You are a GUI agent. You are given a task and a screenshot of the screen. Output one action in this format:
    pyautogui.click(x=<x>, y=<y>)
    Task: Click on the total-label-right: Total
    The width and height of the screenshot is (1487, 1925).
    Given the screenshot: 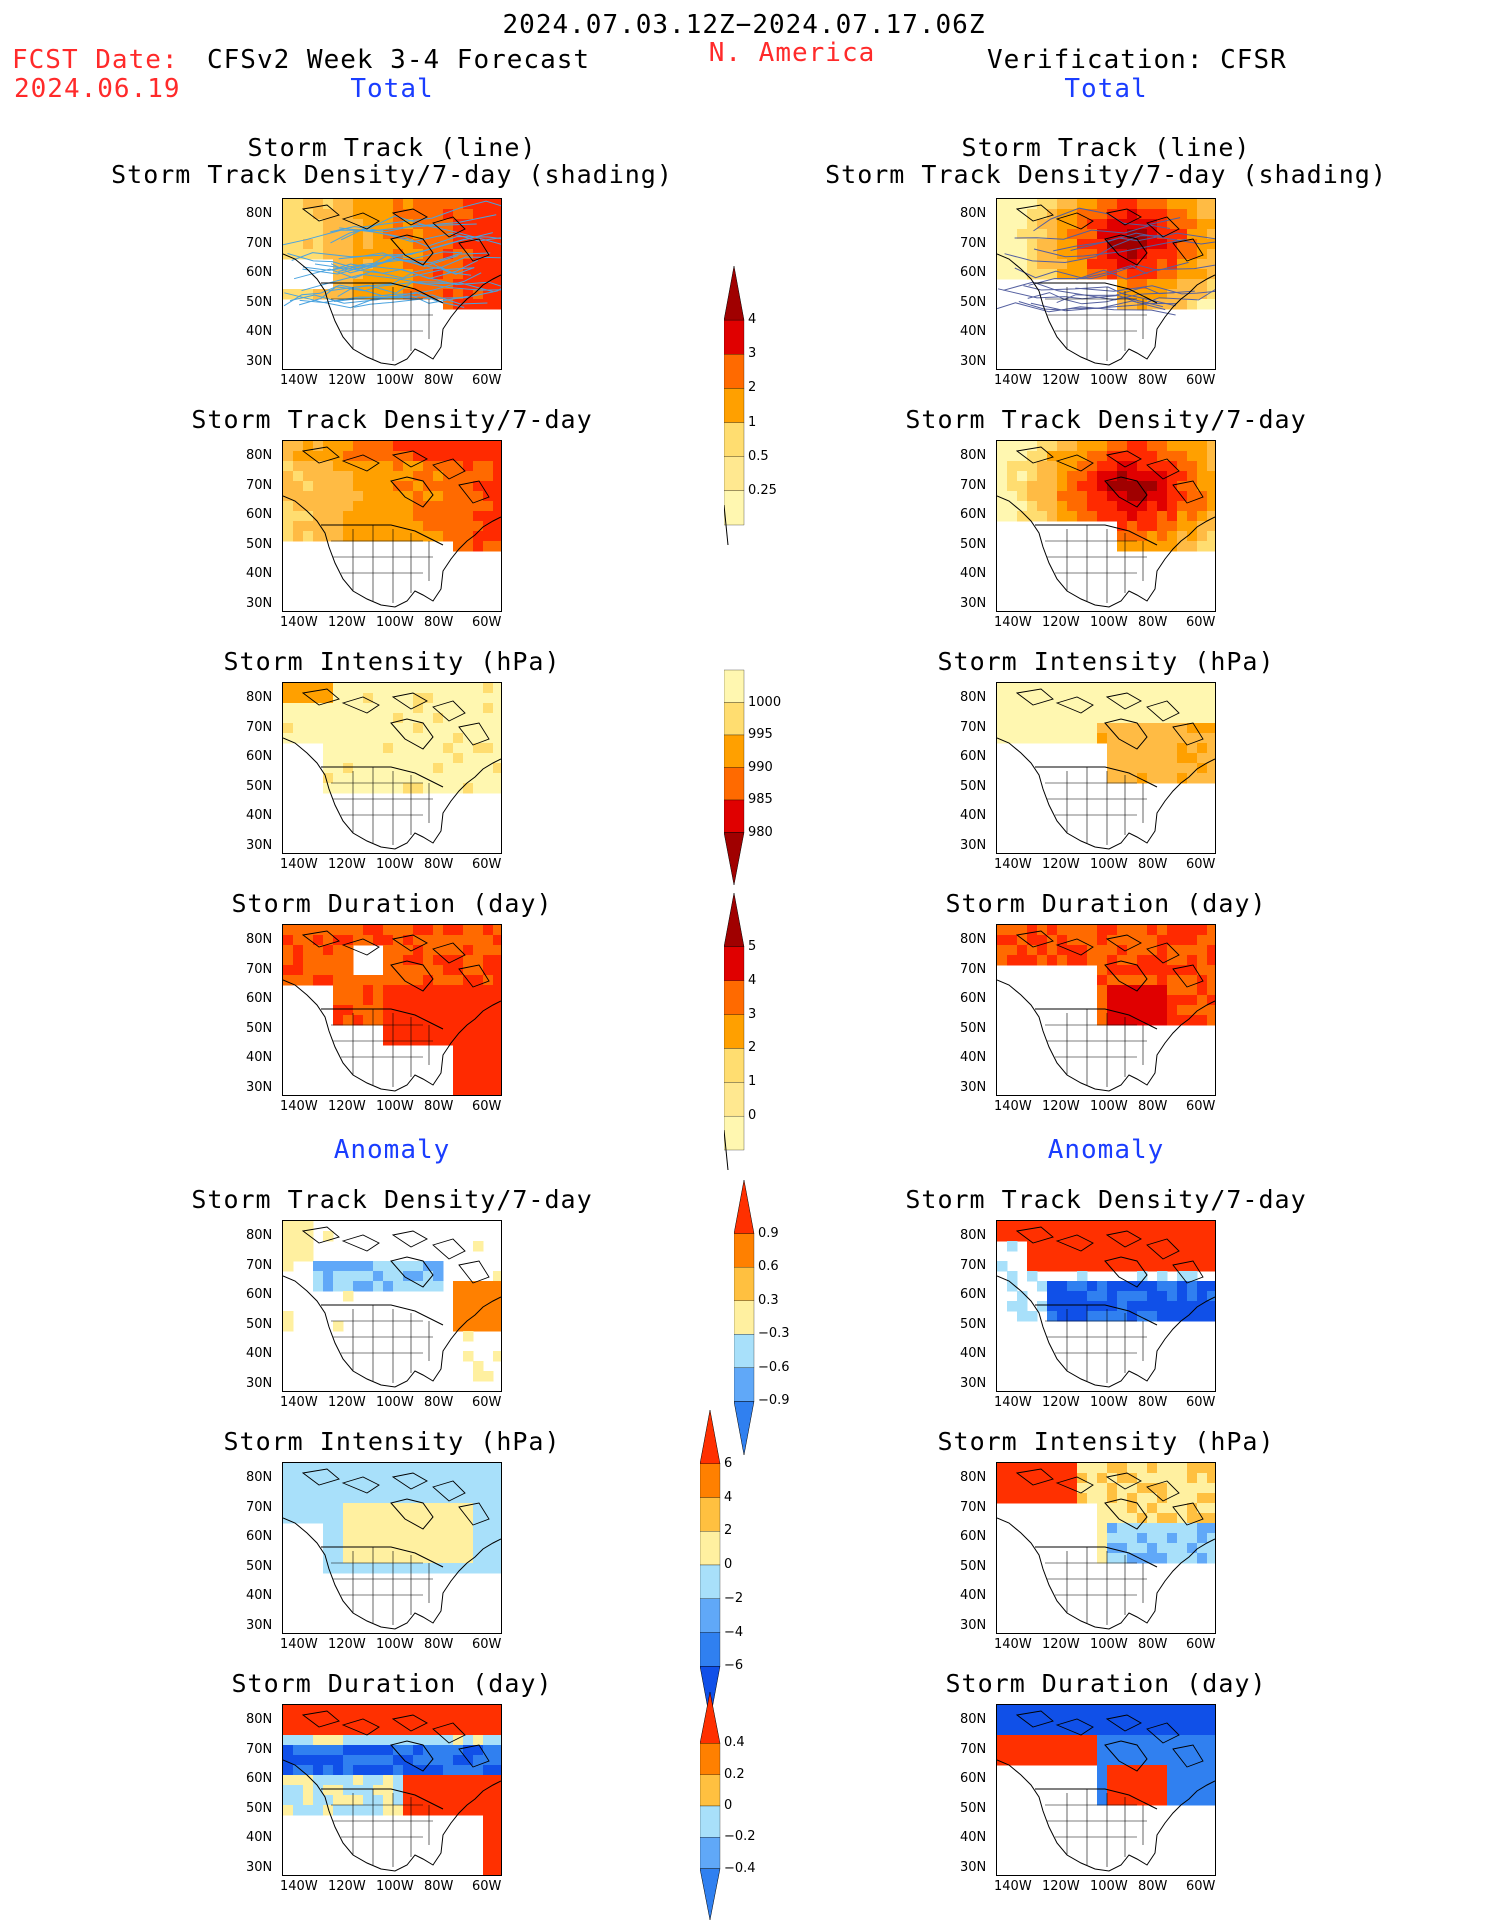 What is the action you would take?
    pyautogui.click(x=1106, y=89)
    